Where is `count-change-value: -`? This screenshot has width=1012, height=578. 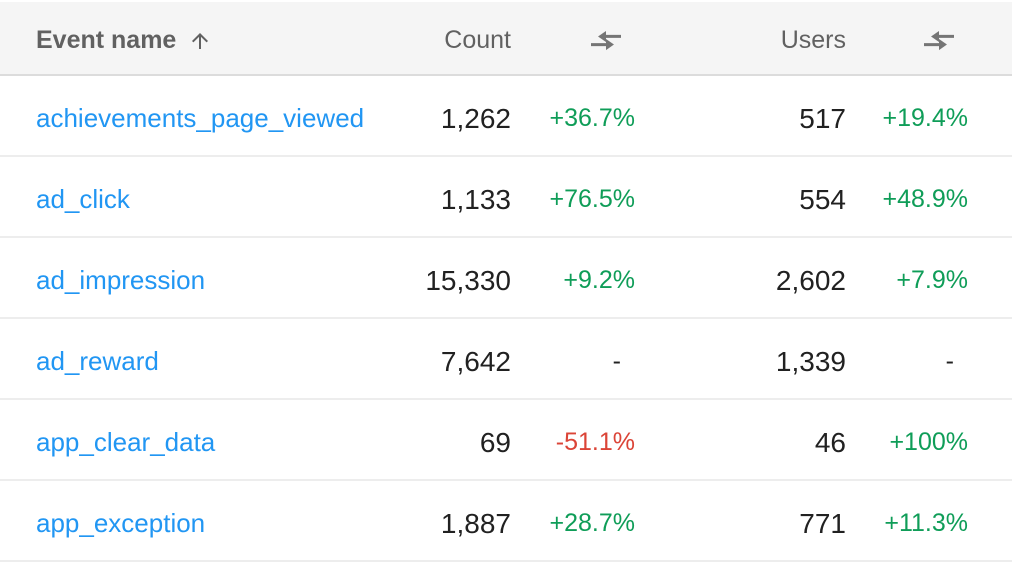
count-change-value: - is located at coordinates (616, 361).